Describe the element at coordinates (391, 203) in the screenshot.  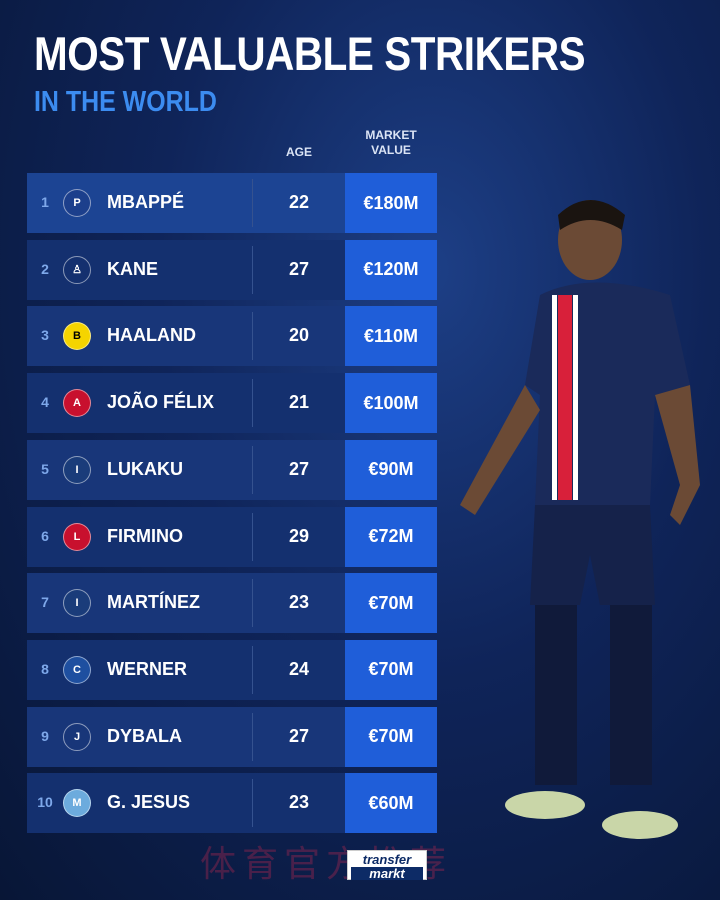
I see `market-value: €180M` at that location.